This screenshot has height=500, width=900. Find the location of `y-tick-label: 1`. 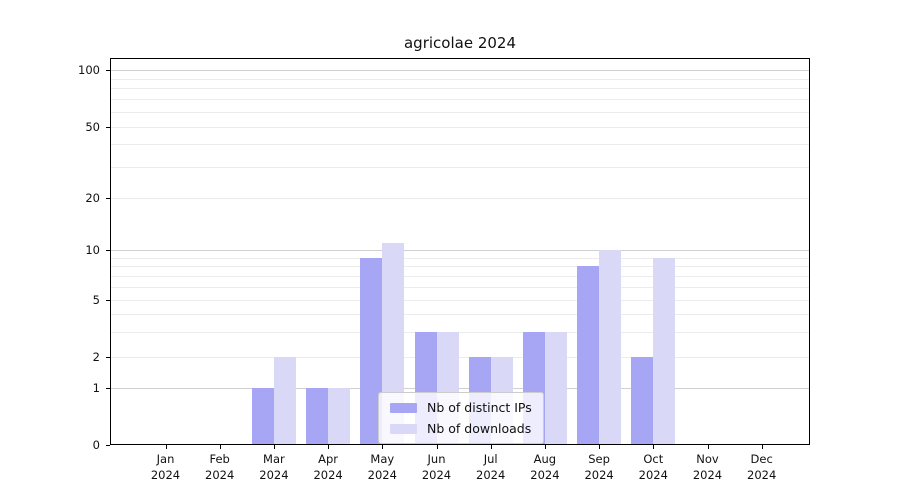

y-tick-label: 1 is located at coordinates (96, 388).